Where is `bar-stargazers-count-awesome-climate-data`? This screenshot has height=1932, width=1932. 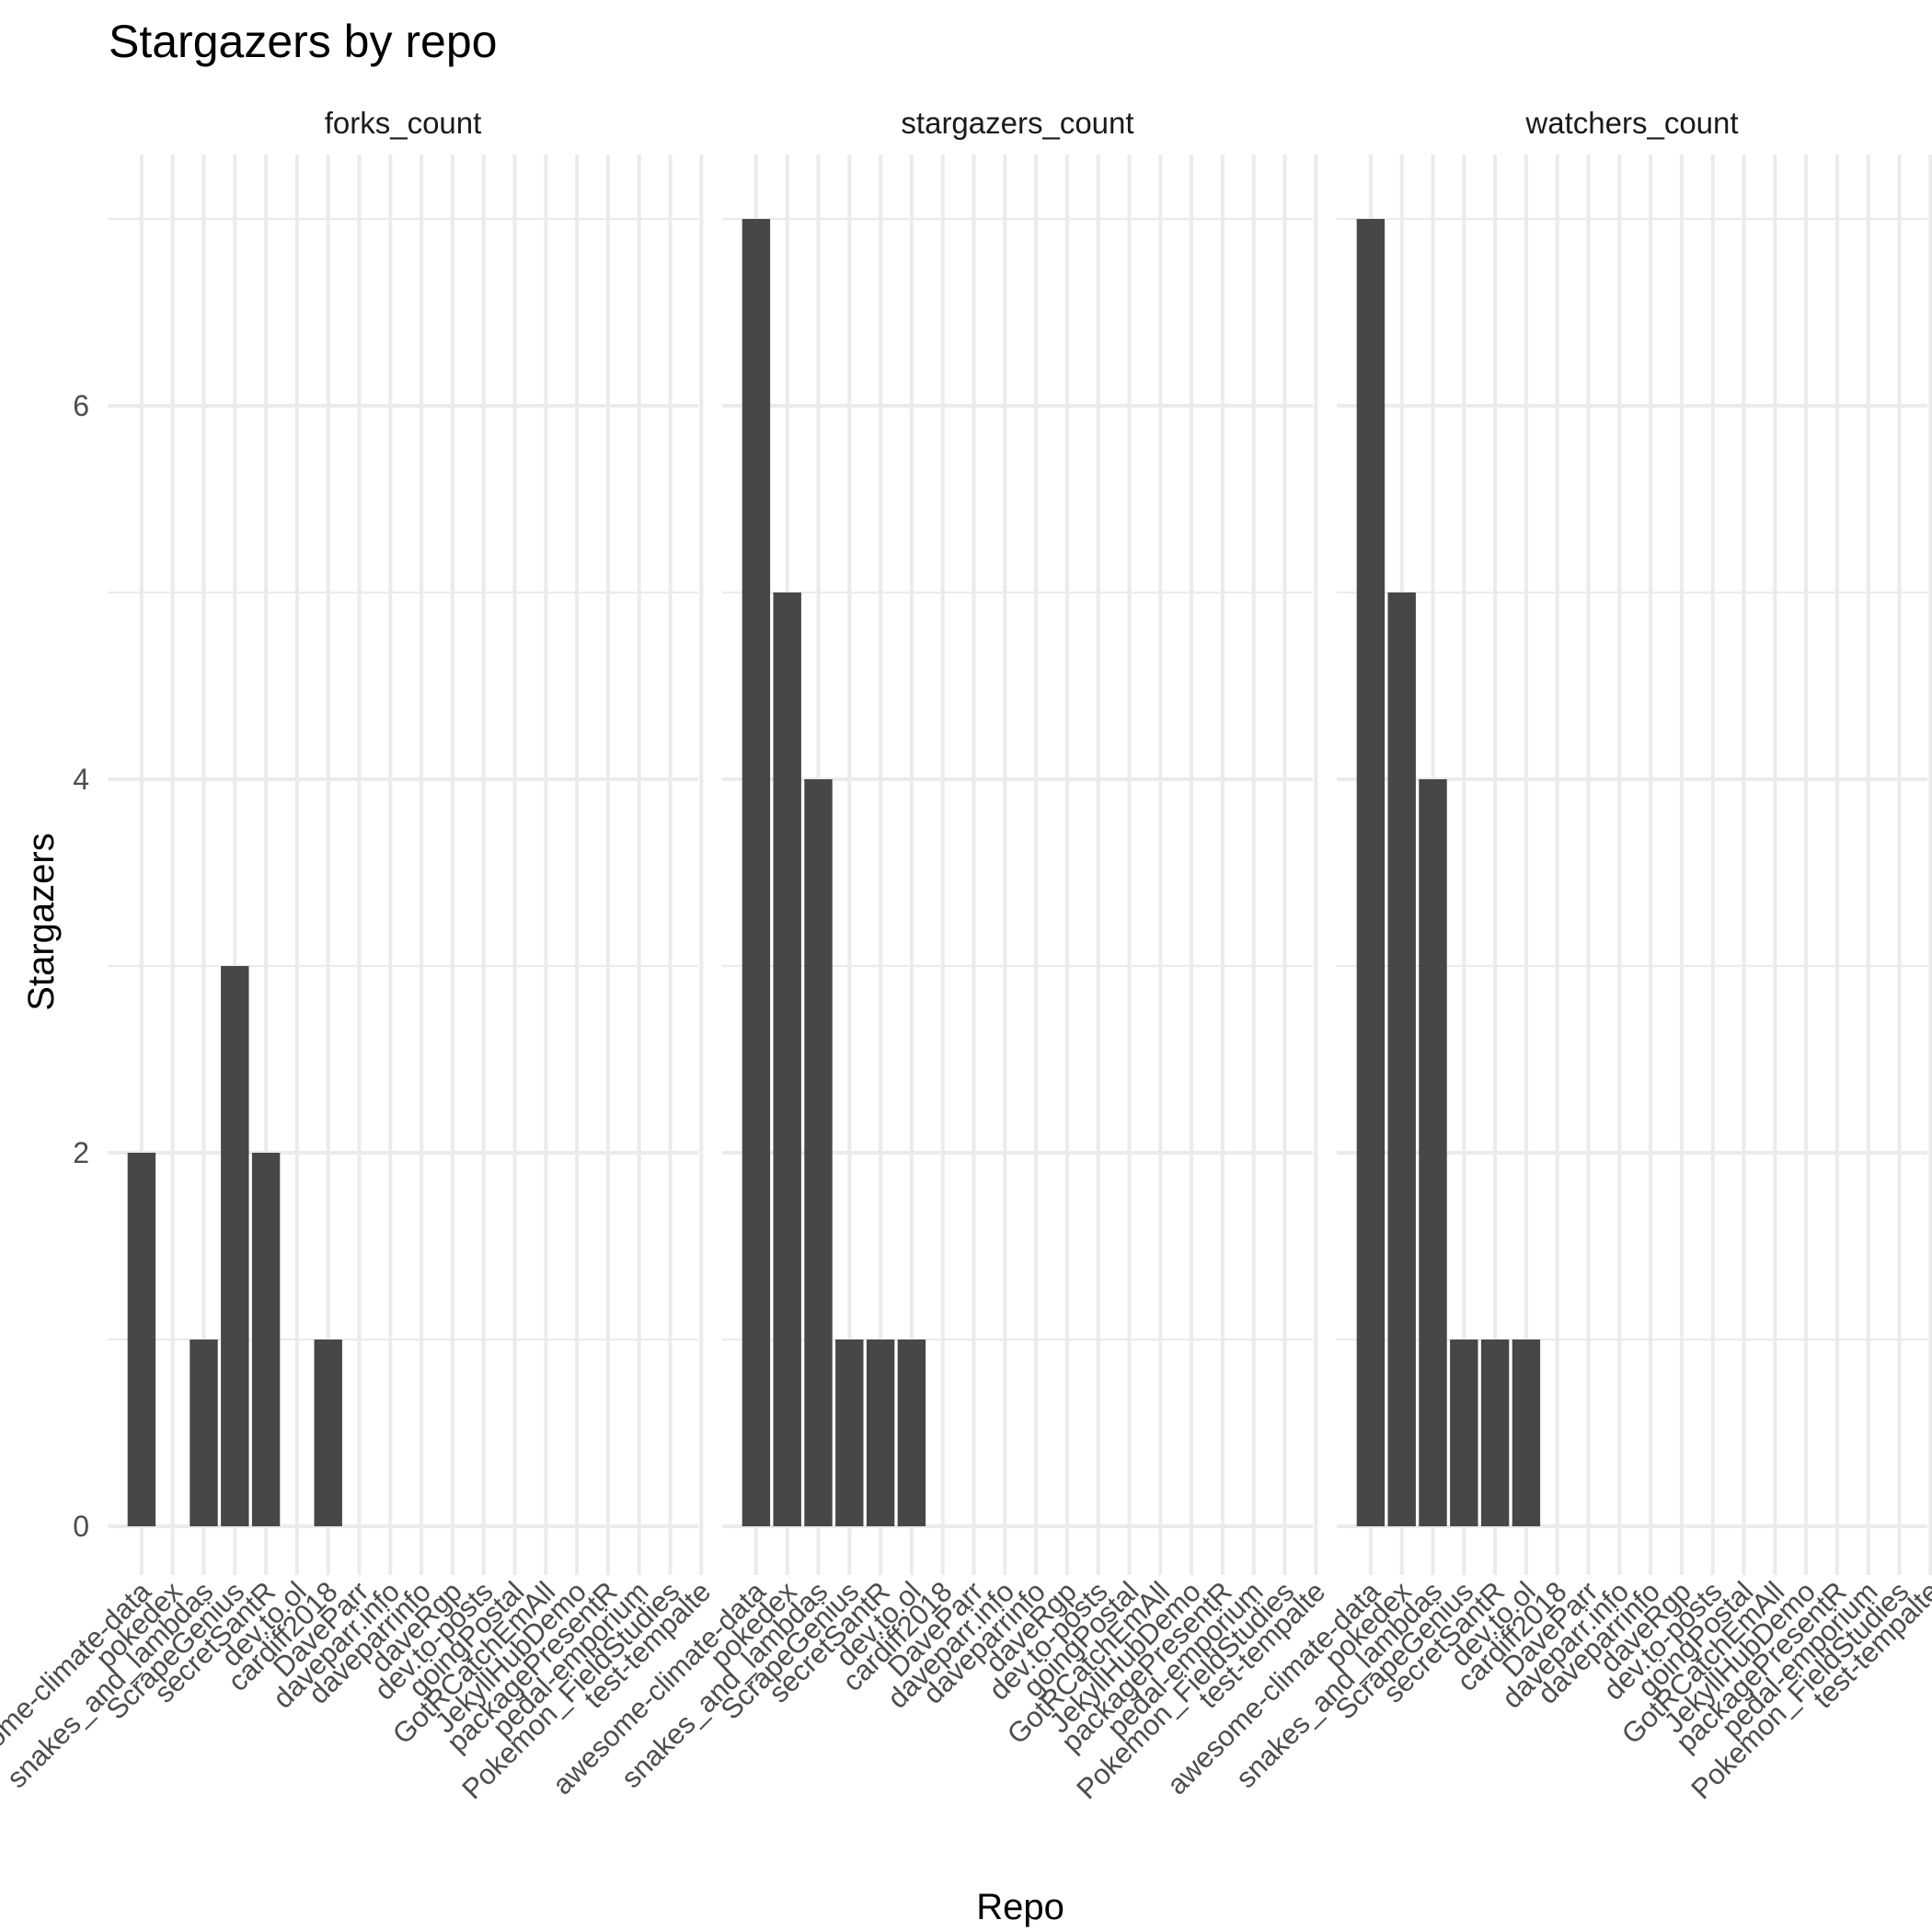 bar-stargazers-count-awesome-climate-data is located at coordinates (756, 872).